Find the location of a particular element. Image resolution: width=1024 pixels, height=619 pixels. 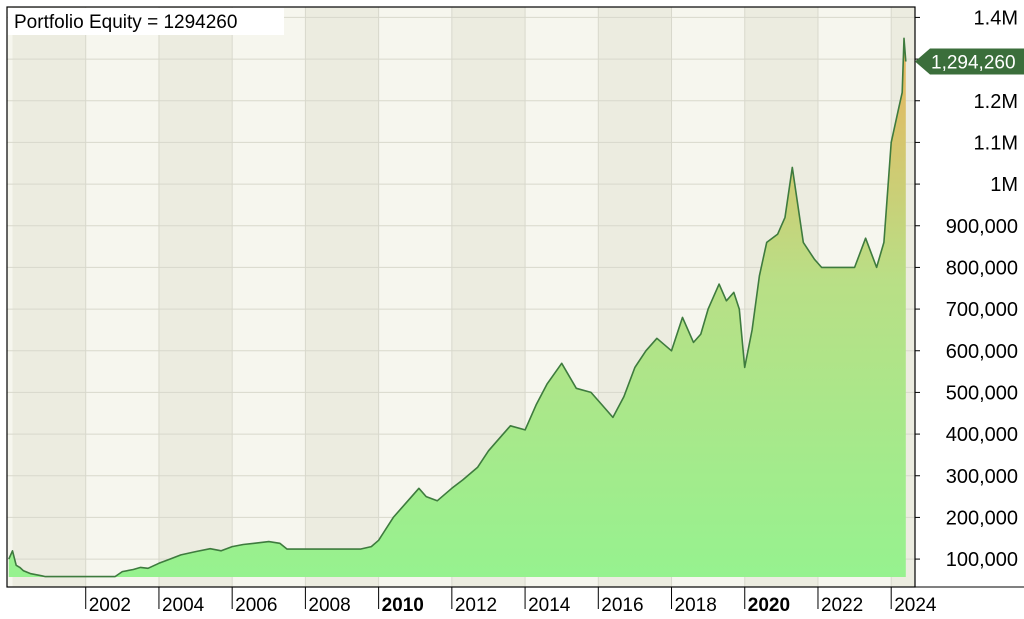

y-tick-label: 1.4M is located at coordinates (996, 18).